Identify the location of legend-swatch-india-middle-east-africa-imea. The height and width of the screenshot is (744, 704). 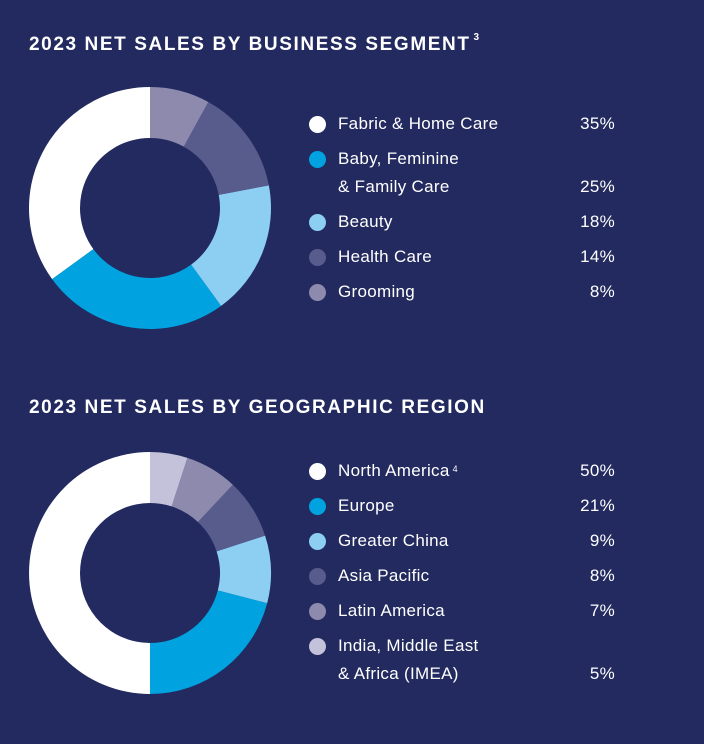
(317, 646).